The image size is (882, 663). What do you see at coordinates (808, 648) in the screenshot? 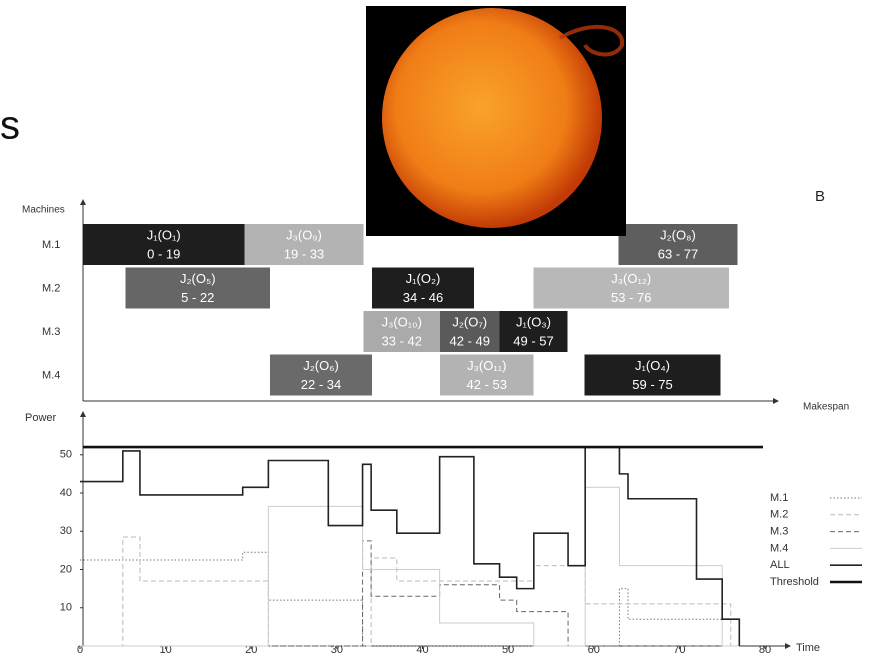
I see `x-axis-label: Time` at bounding box center [808, 648].